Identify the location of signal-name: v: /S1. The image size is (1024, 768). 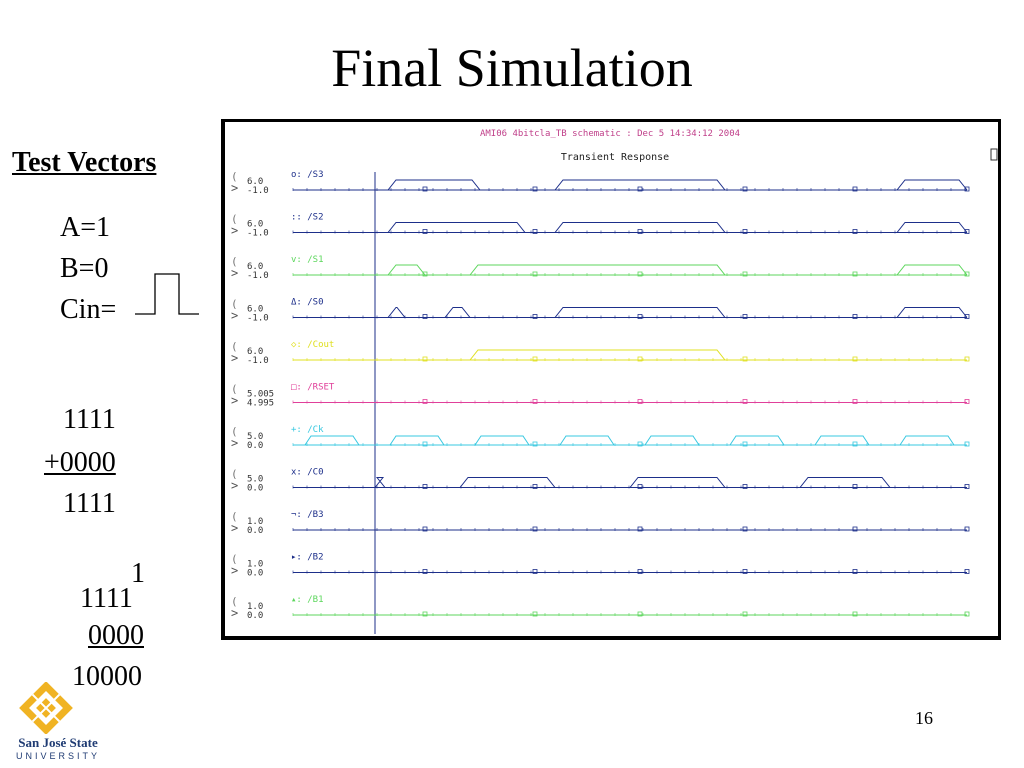
(307, 260).